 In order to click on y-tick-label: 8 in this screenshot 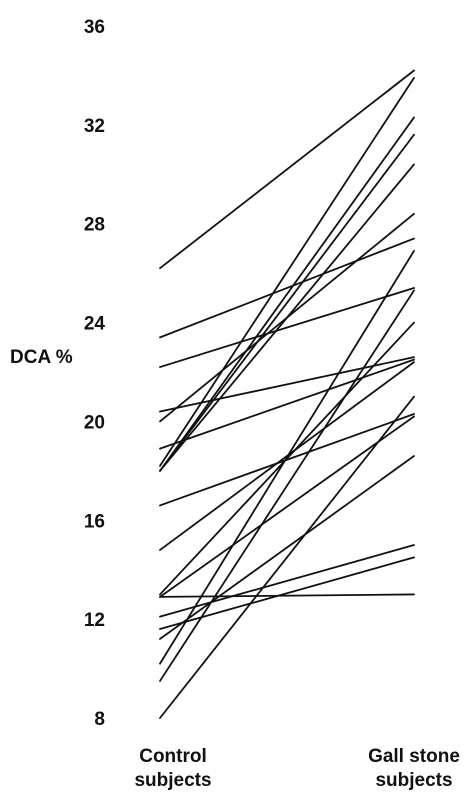, I will do `click(99, 719)`.